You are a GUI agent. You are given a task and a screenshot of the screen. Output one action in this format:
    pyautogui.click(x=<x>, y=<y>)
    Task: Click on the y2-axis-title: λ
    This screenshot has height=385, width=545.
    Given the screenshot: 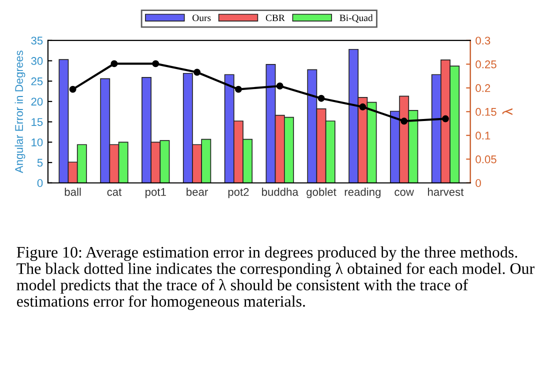 What is the action you would take?
    pyautogui.click(x=507, y=112)
    